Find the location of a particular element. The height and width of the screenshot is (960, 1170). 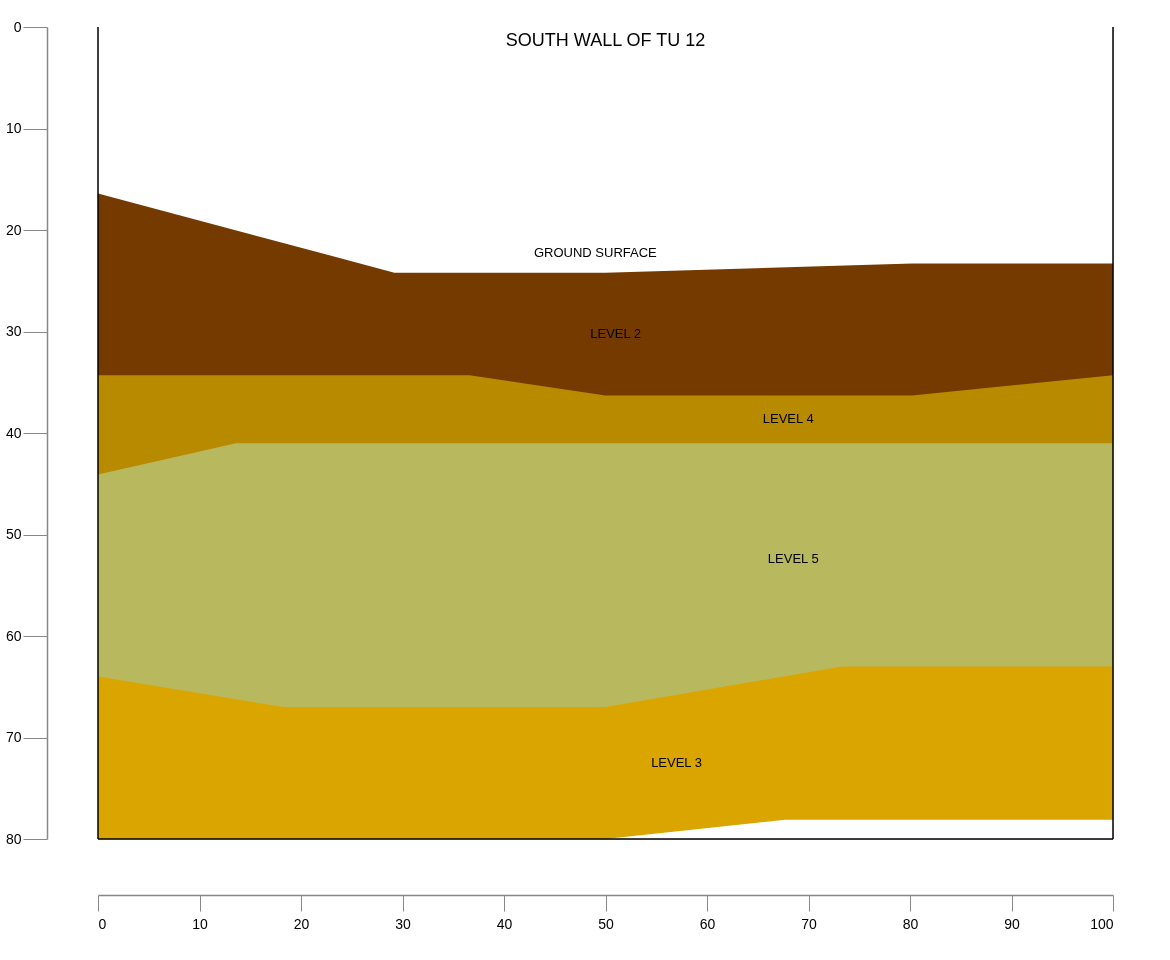

series-label: LEVEL 5 is located at coordinates (793, 558).